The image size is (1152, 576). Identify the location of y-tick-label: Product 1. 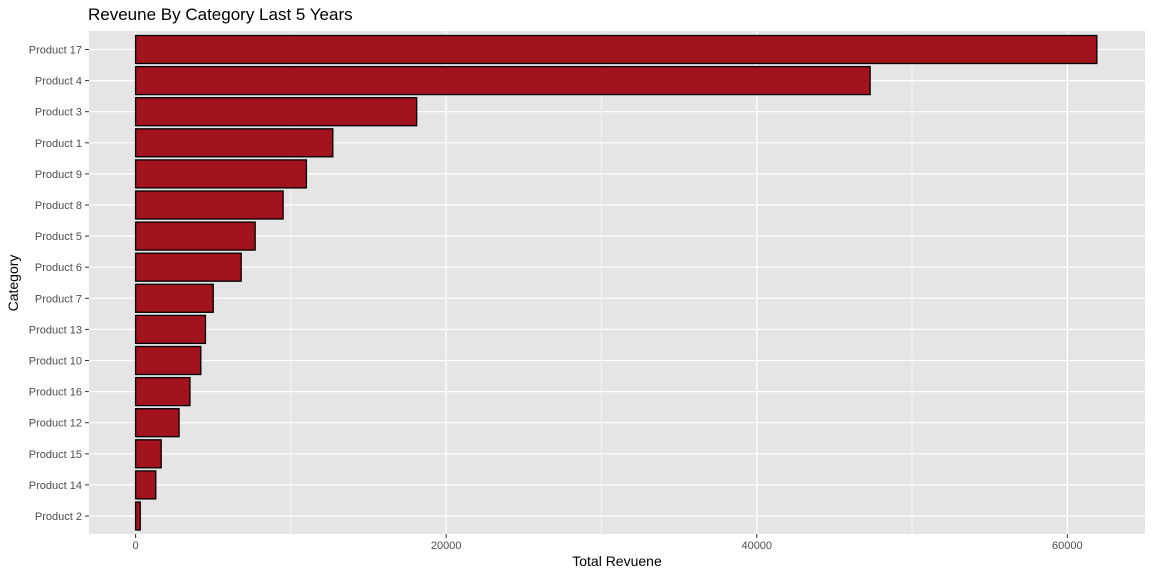
(58, 144).